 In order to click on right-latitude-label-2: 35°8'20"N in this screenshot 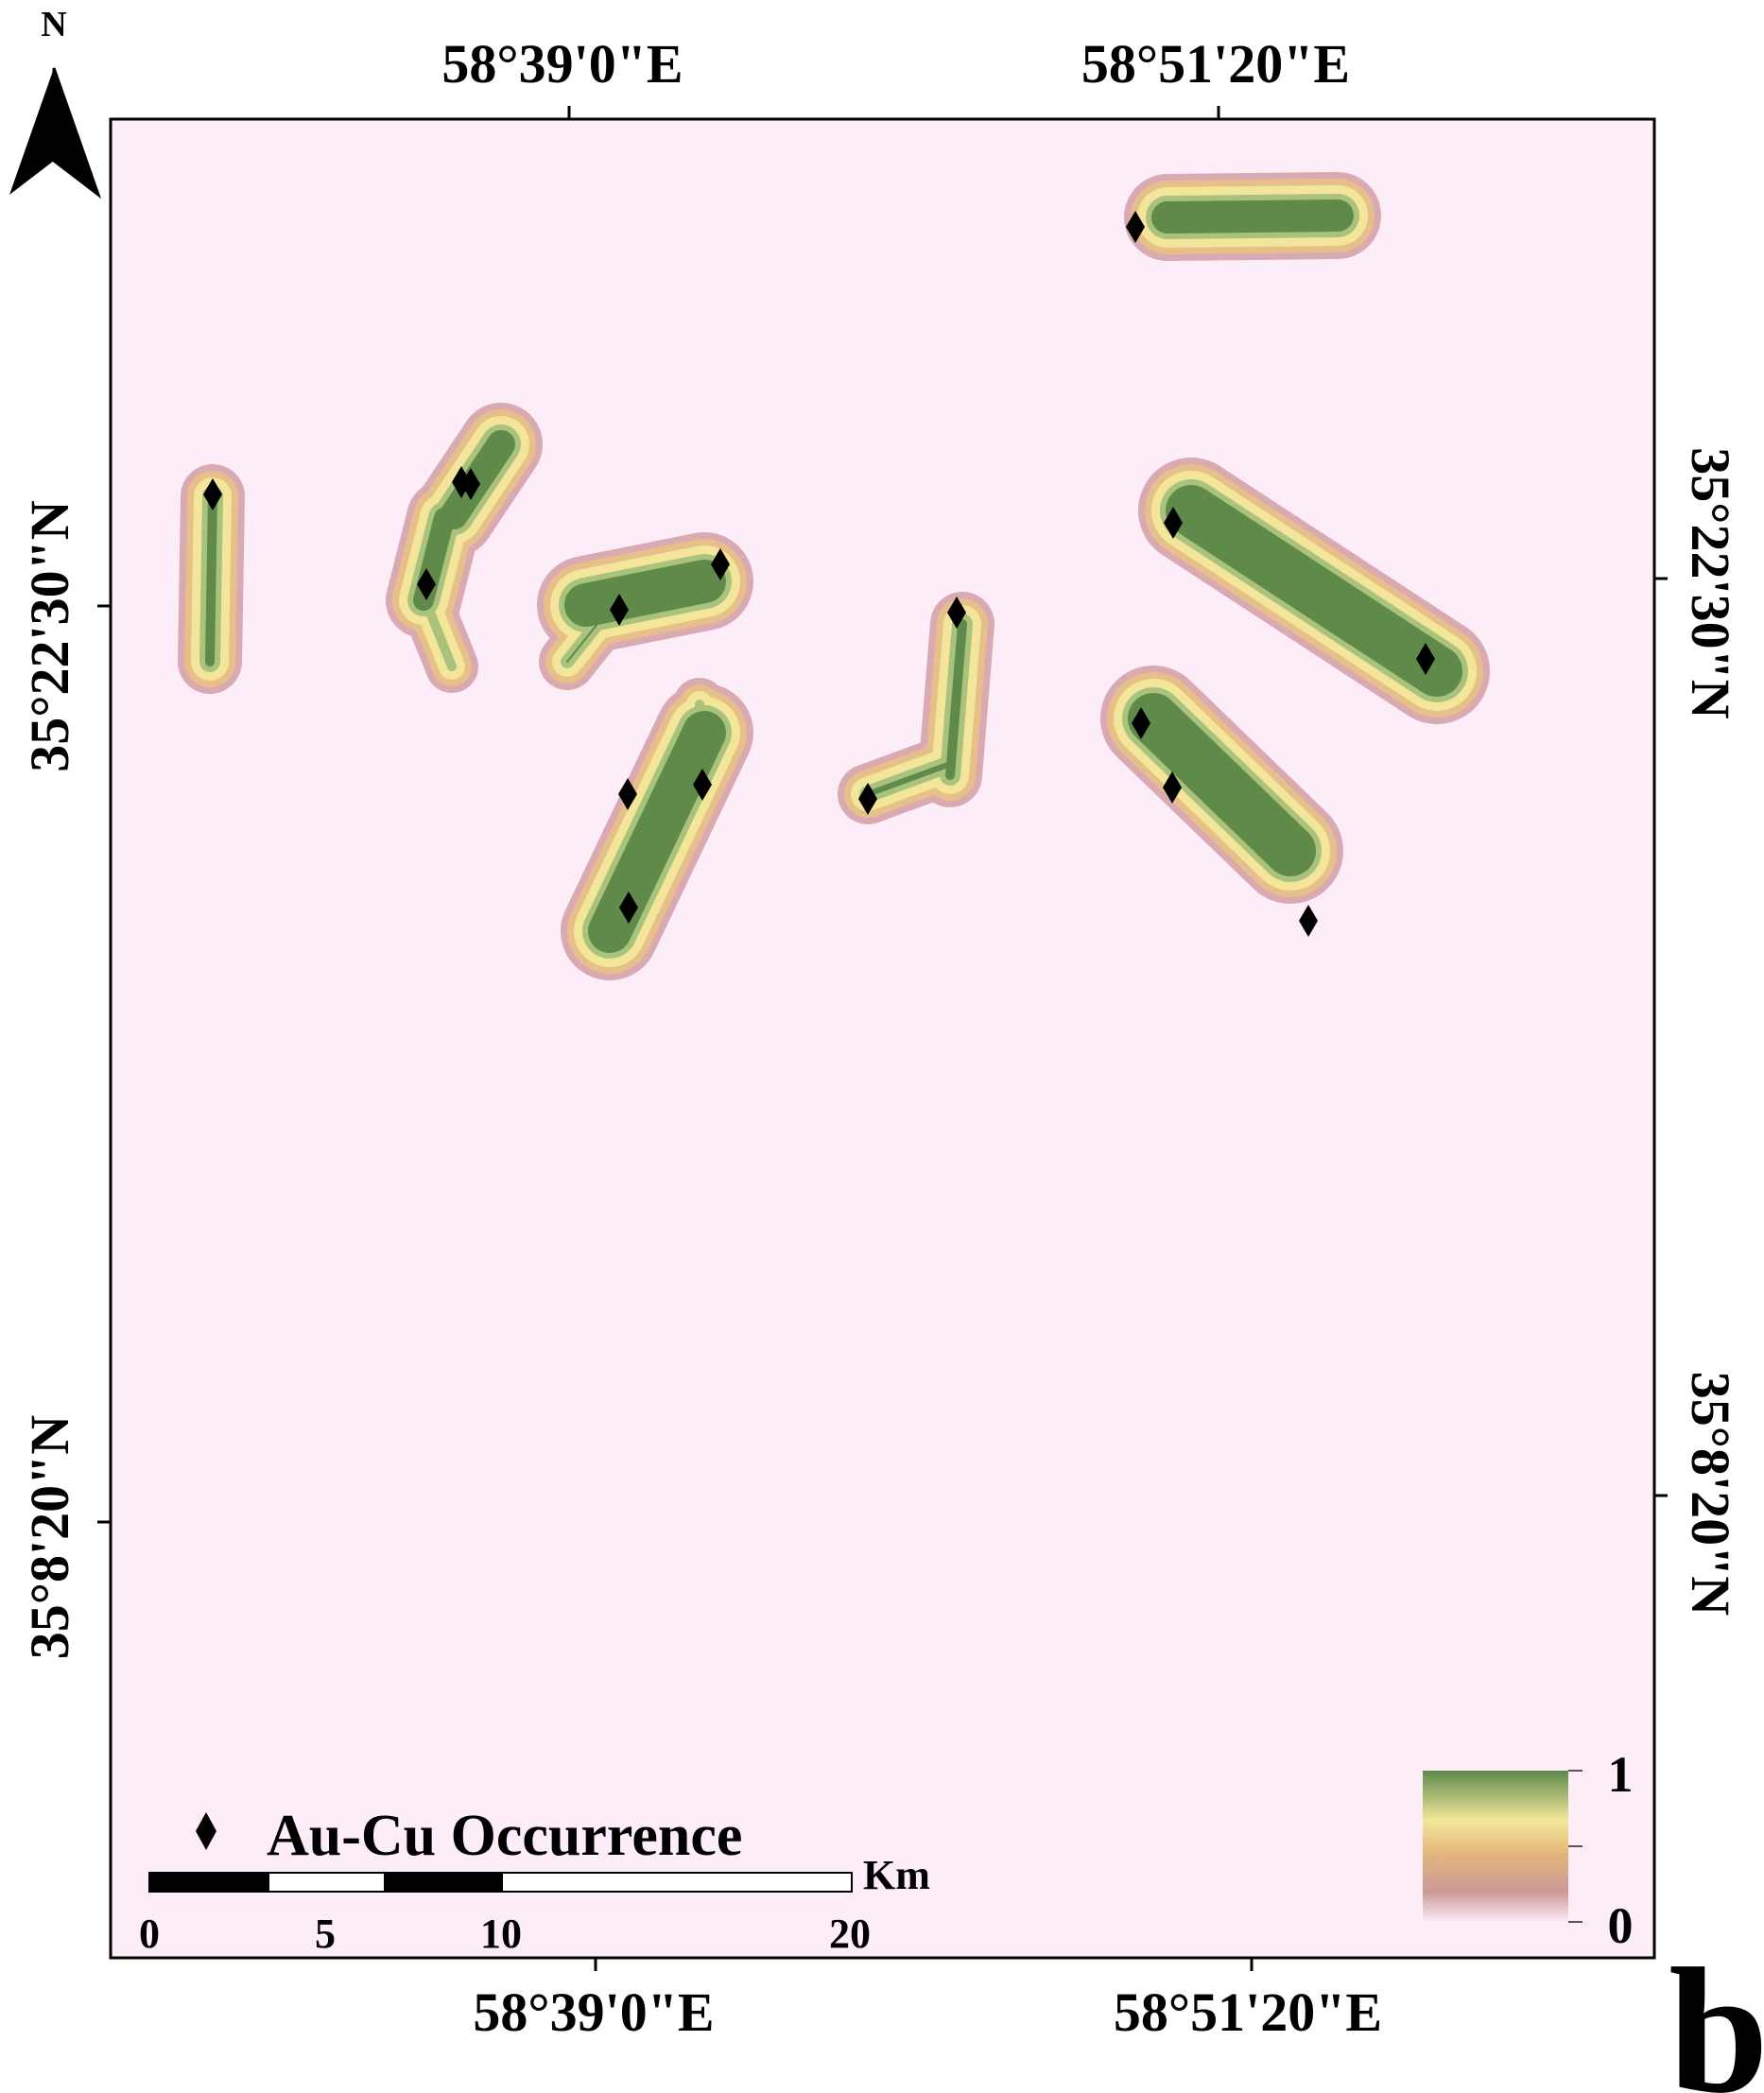, I will do `click(1710, 1494)`.